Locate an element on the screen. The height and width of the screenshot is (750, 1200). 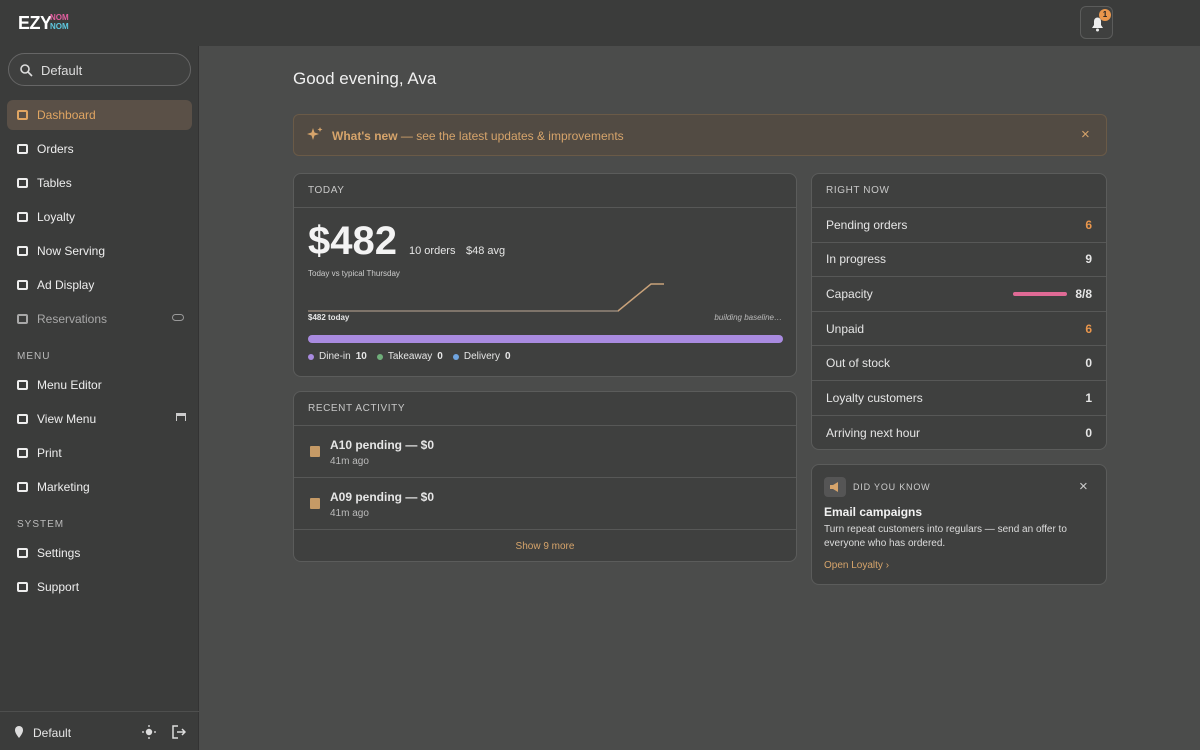
nav-item: Support is located at coordinates (99, 587).